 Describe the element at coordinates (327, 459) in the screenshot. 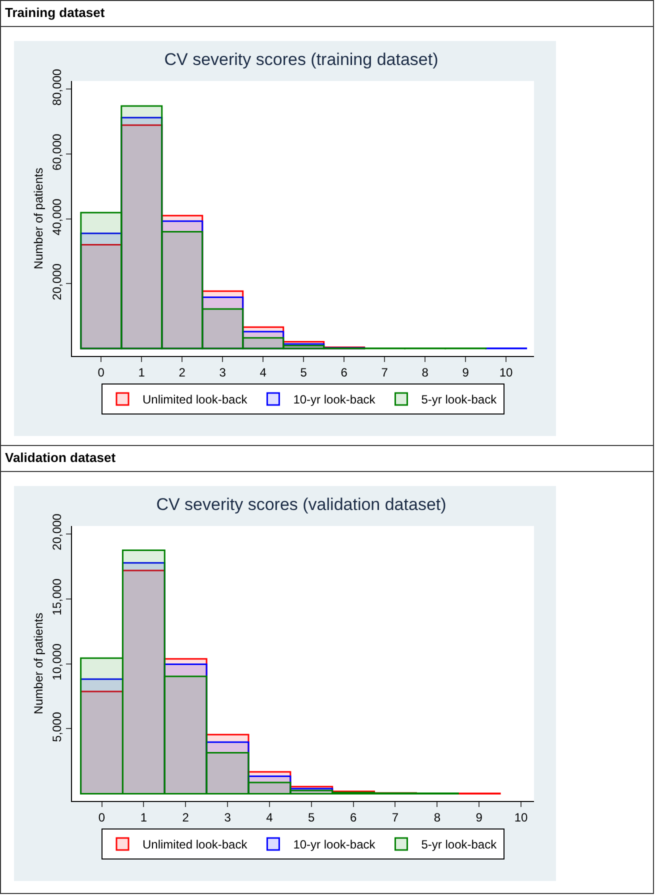

I see `text: Validation dataset` at that location.